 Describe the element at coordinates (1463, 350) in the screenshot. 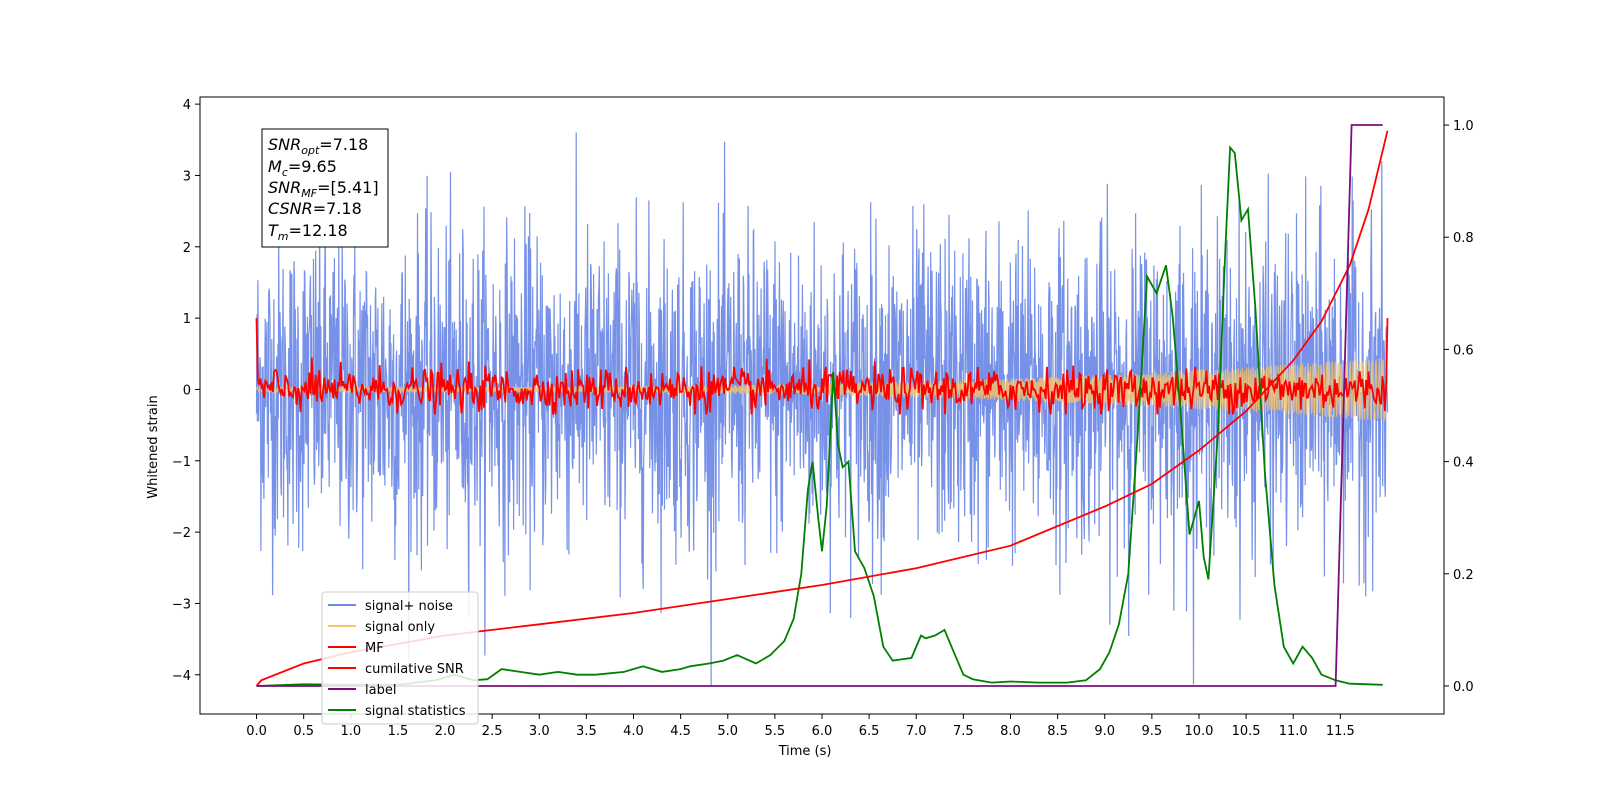

I see `y2-tick-label: 0.6` at that location.